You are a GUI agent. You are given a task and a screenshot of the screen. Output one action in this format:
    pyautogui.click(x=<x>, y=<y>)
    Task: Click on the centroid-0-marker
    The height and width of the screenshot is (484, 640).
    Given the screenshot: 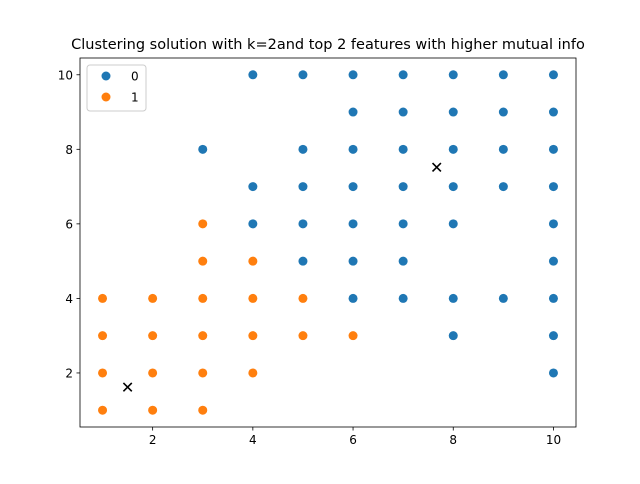 What is the action you would take?
    pyautogui.click(x=436, y=167)
    